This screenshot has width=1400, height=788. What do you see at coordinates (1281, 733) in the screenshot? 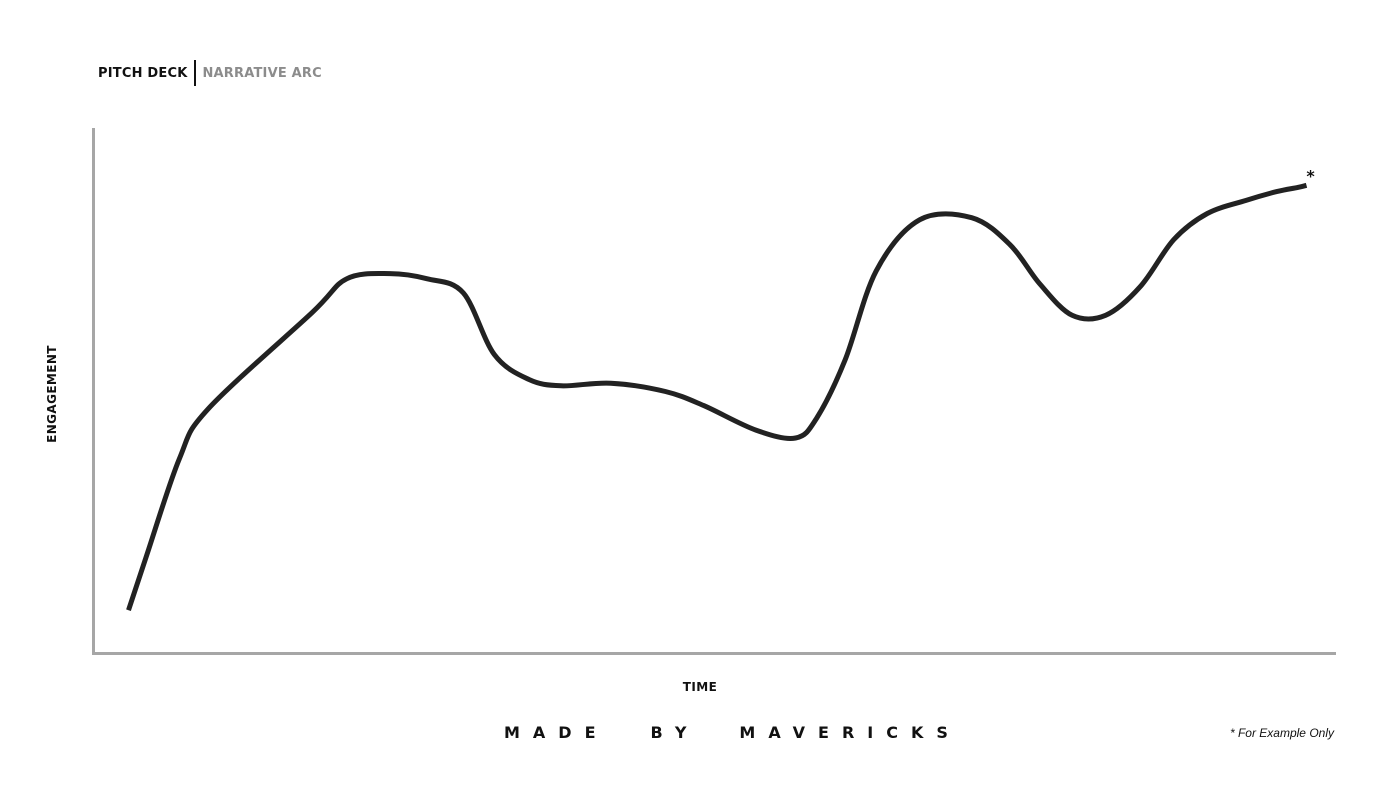
I see `footnote: * For Example Only` at bounding box center [1281, 733].